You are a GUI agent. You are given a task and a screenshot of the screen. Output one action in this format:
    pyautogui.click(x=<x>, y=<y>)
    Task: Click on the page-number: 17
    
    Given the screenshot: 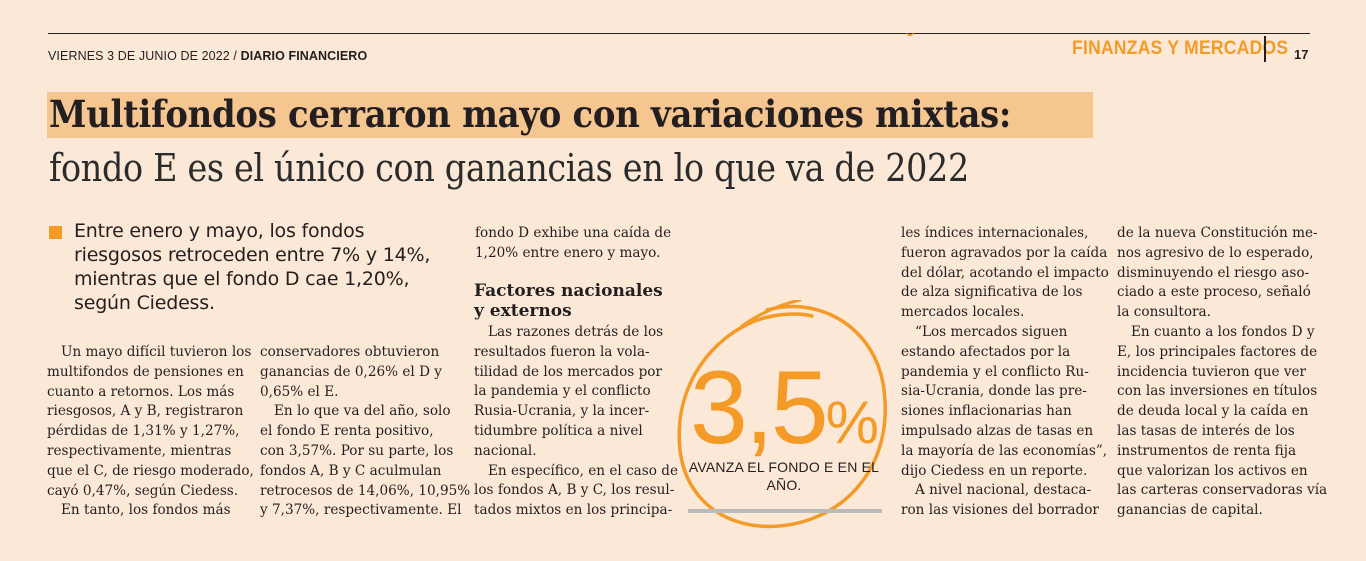 What is the action you would take?
    pyautogui.click(x=1301, y=54)
    